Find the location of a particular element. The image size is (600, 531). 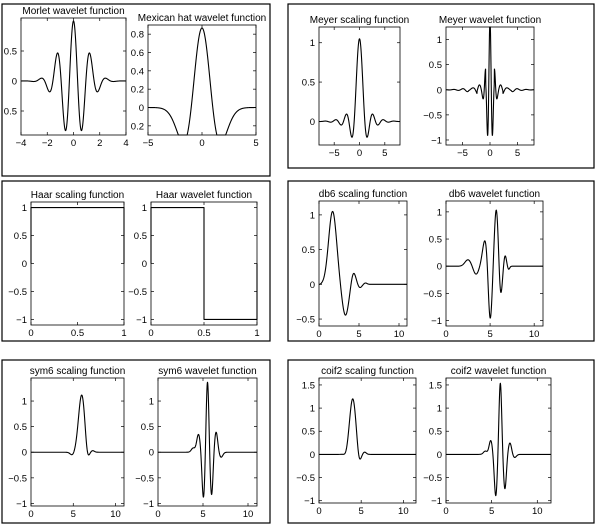

wavelet-curve-mexhat is located at coordinates (202, 81).